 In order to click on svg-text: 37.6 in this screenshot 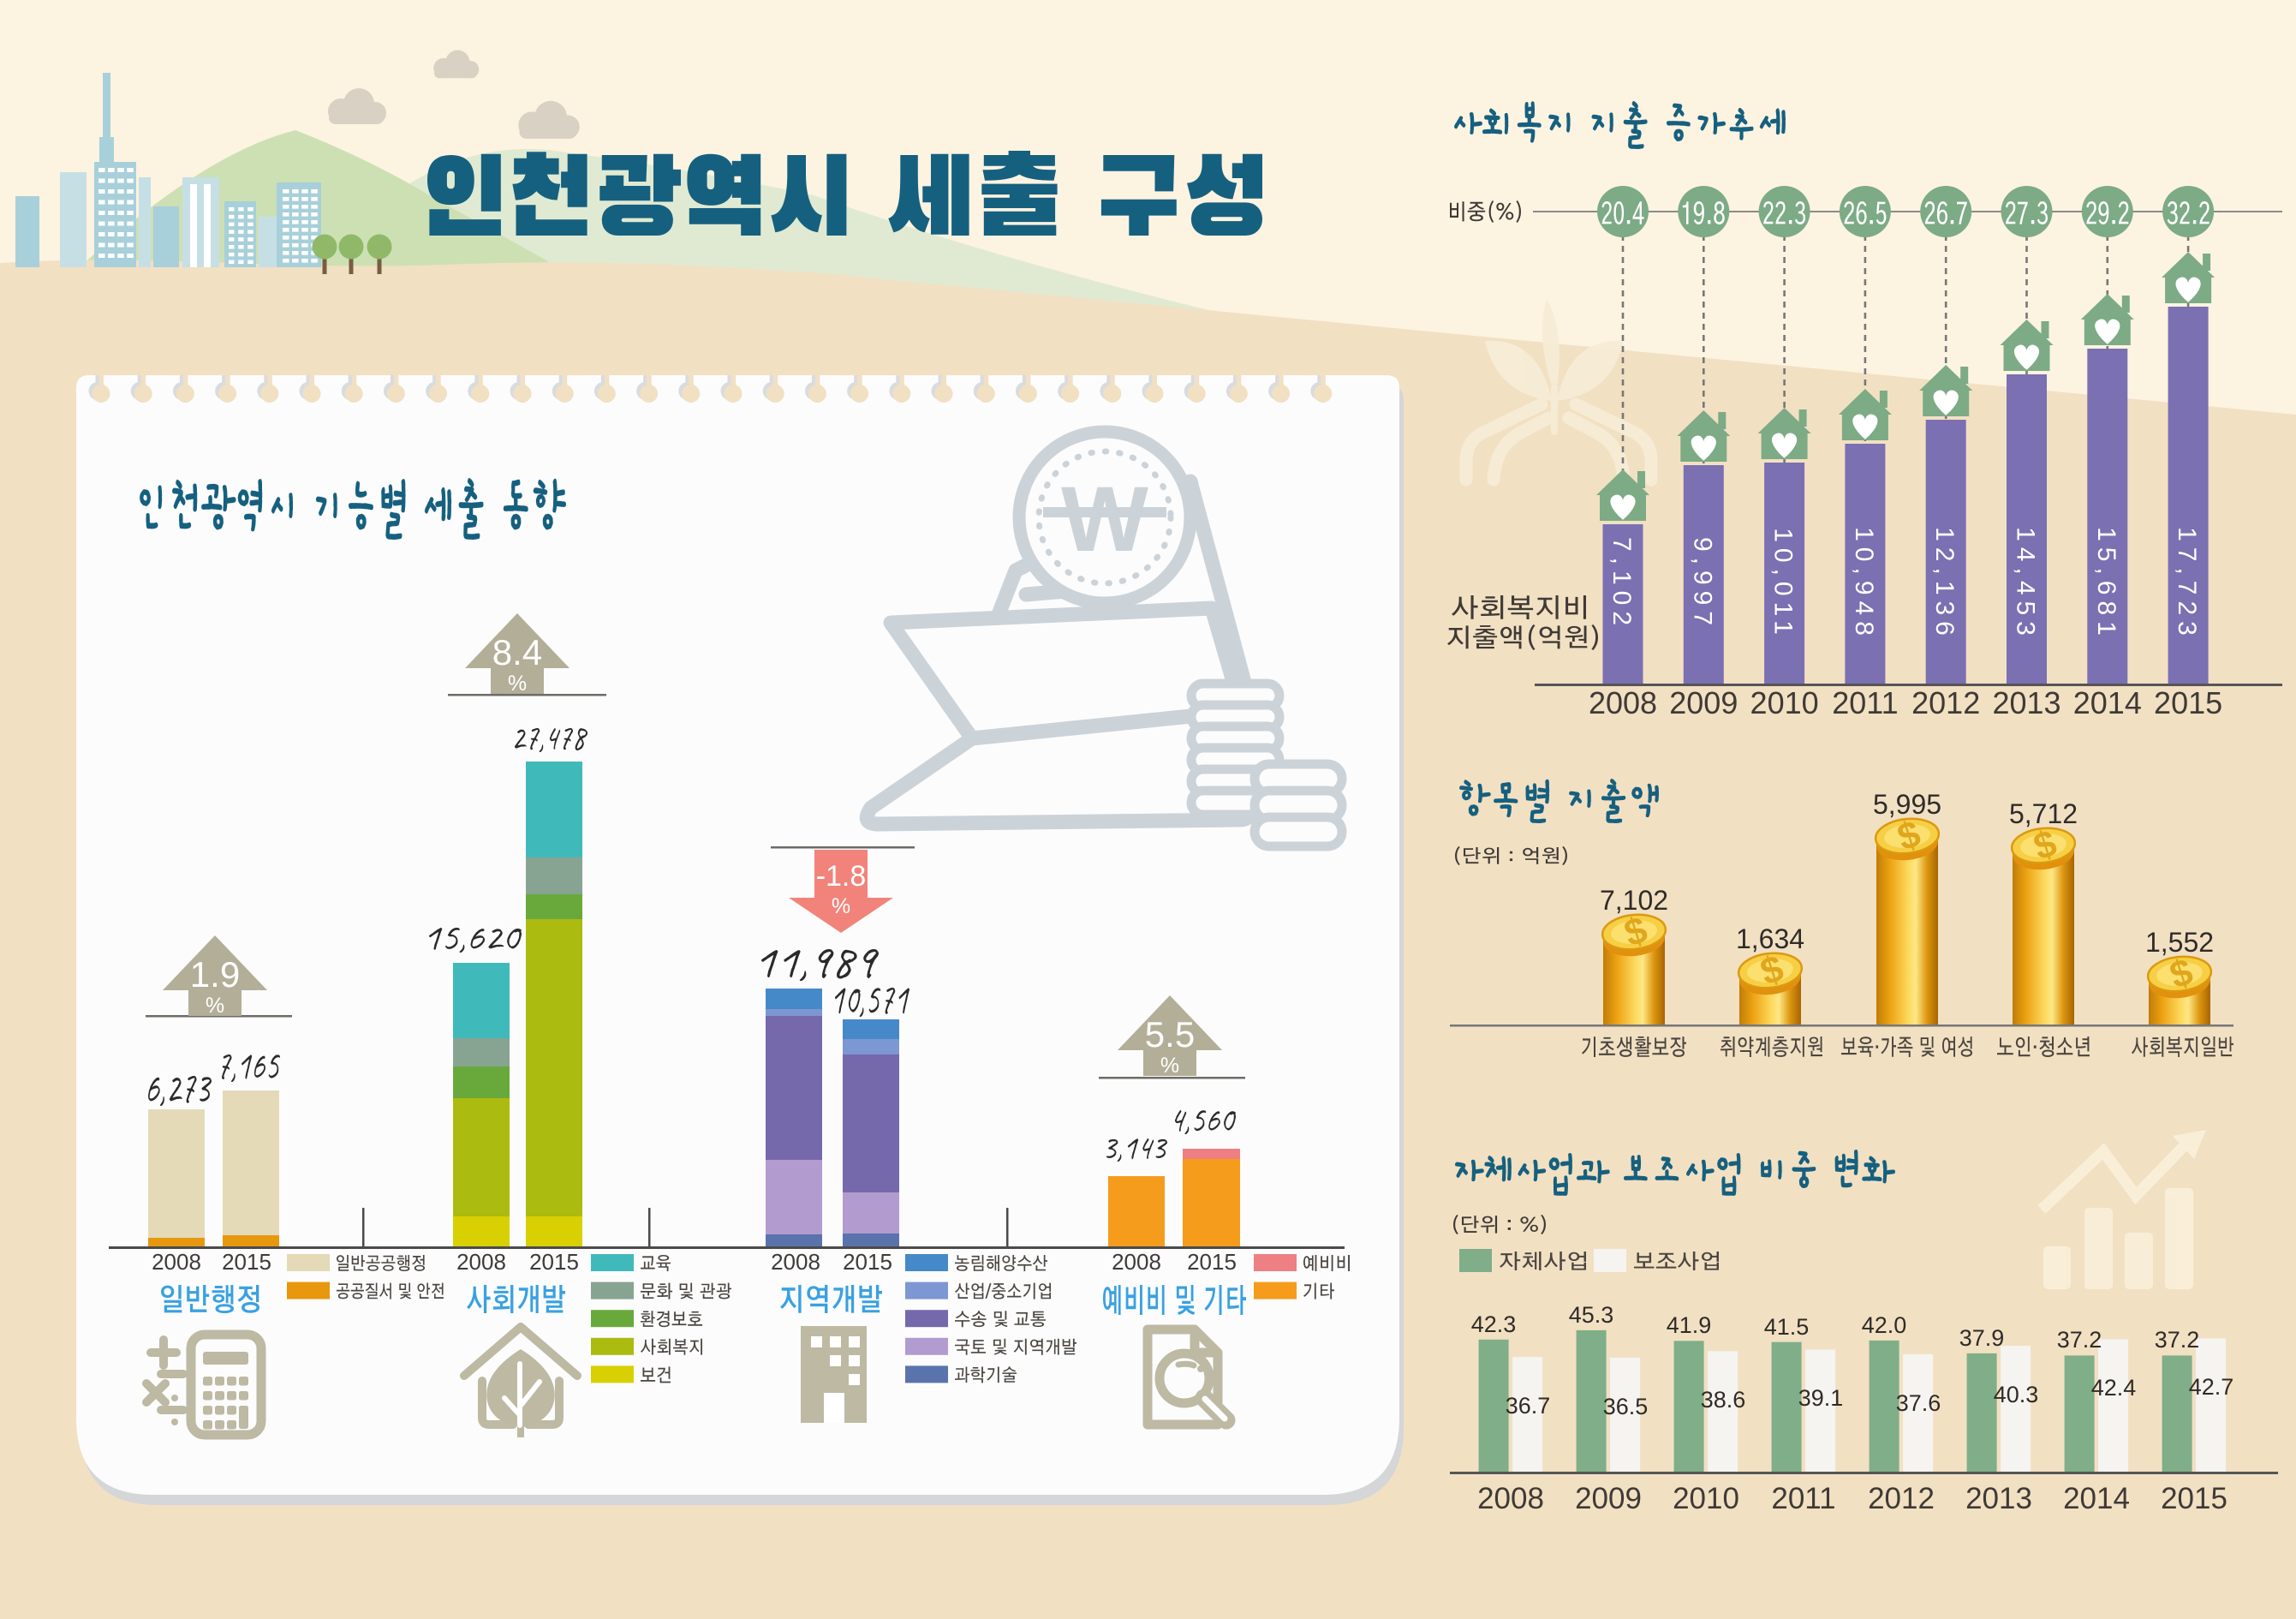, I will do `click(1918, 1403)`.